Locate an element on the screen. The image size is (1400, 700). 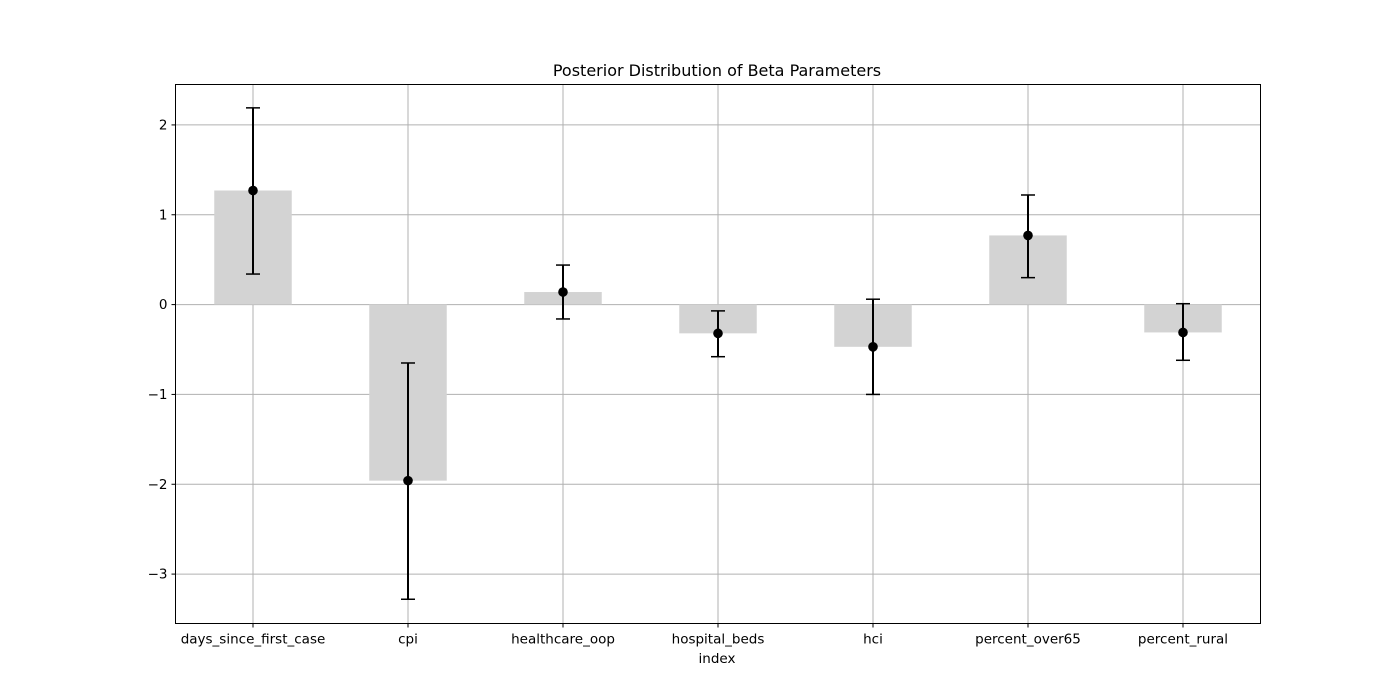
x-tick-label: hospital_beds is located at coordinates (718, 640).